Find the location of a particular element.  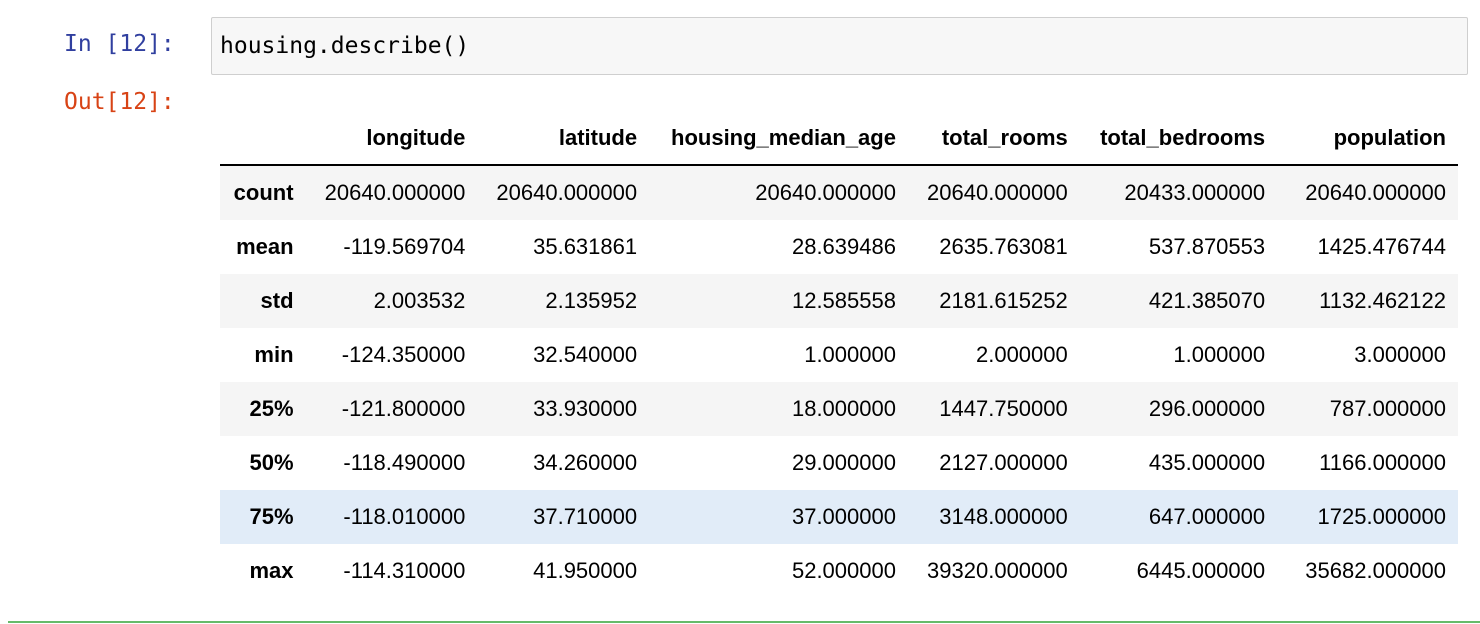

table-cell: 52.000000 is located at coordinates (843, 570).